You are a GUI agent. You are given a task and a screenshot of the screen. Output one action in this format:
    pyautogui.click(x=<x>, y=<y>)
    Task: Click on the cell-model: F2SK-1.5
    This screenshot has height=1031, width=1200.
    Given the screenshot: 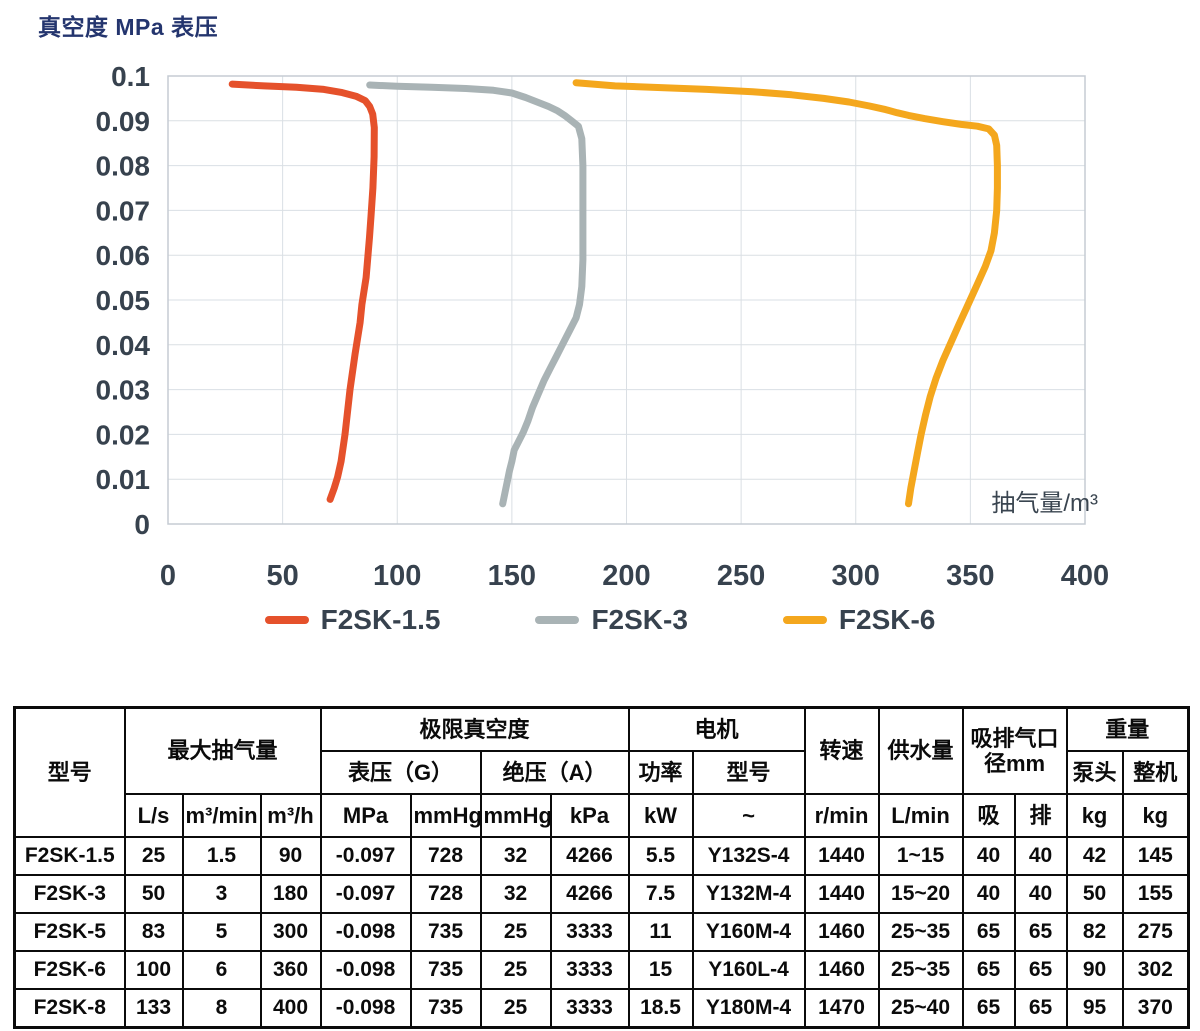 What is the action you would take?
    pyautogui.click(x=69, y=856)
    